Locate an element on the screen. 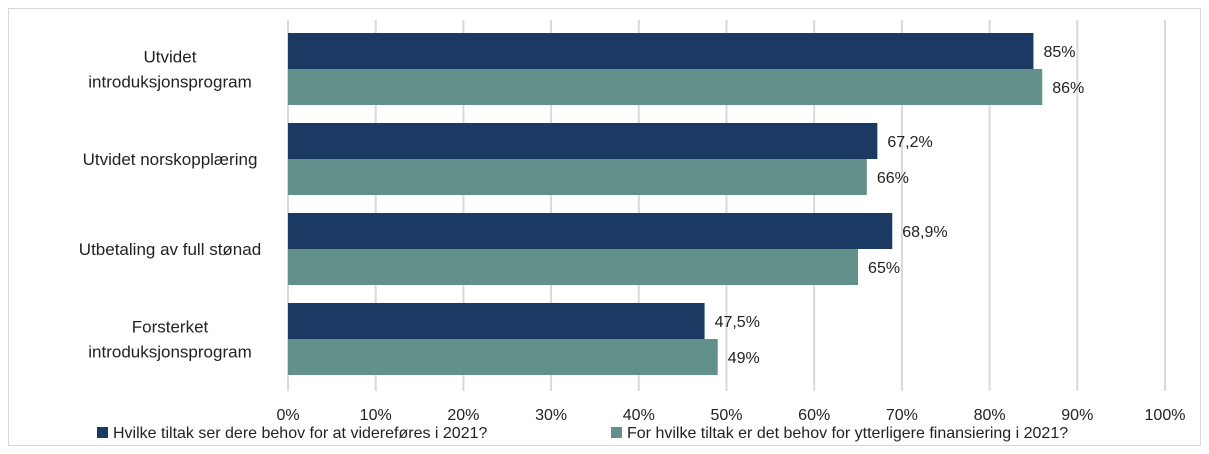 The image size is (1209, 454). category-label: Utvidet norskopplæring is located at coordinates (170, 159).